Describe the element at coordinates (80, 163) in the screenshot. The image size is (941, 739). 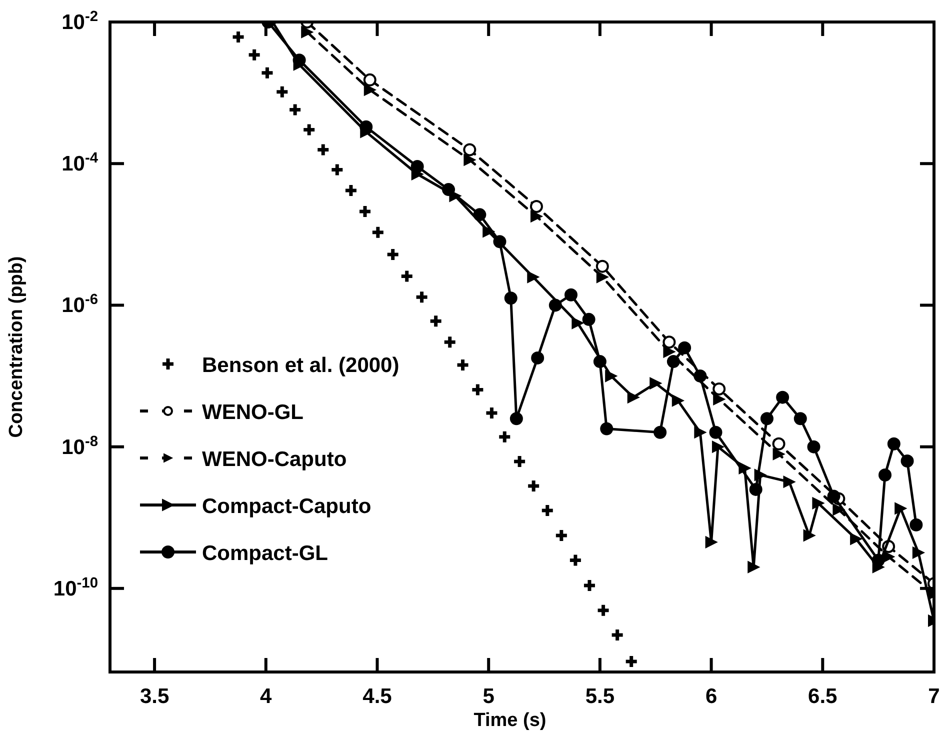
I see `y-tick-label: 10$^{-4}$` at that location.